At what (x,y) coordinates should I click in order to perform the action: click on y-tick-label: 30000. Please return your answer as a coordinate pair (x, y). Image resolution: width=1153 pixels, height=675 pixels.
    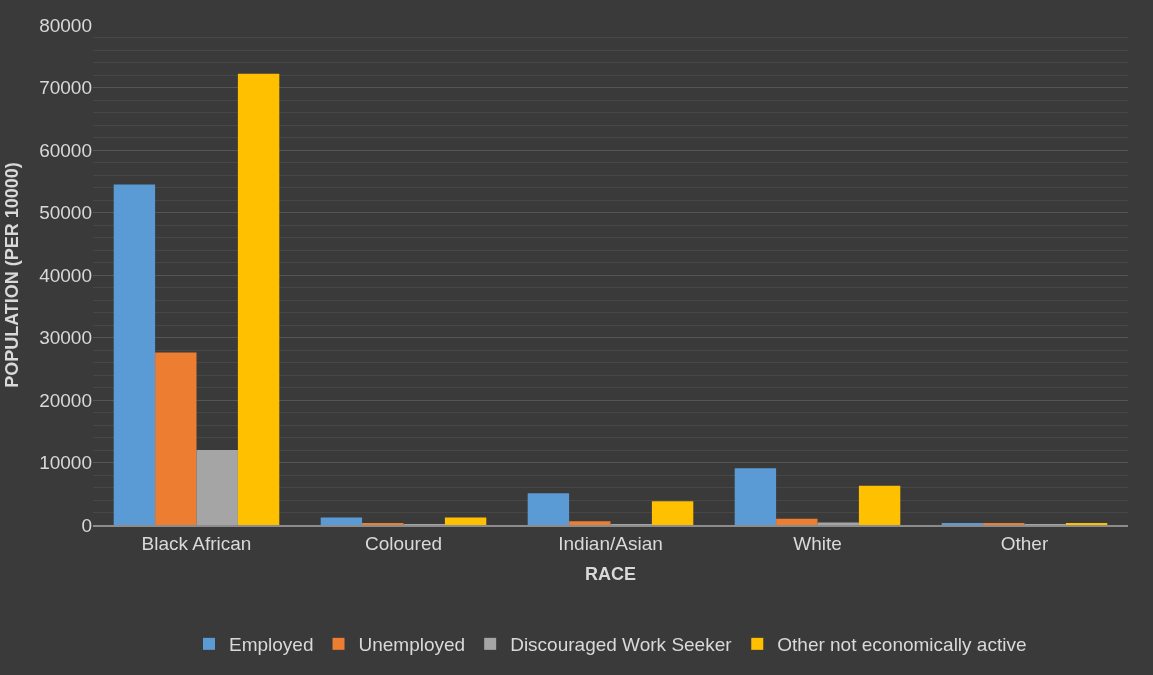
    Looking at the image, I should click on (65, 338).